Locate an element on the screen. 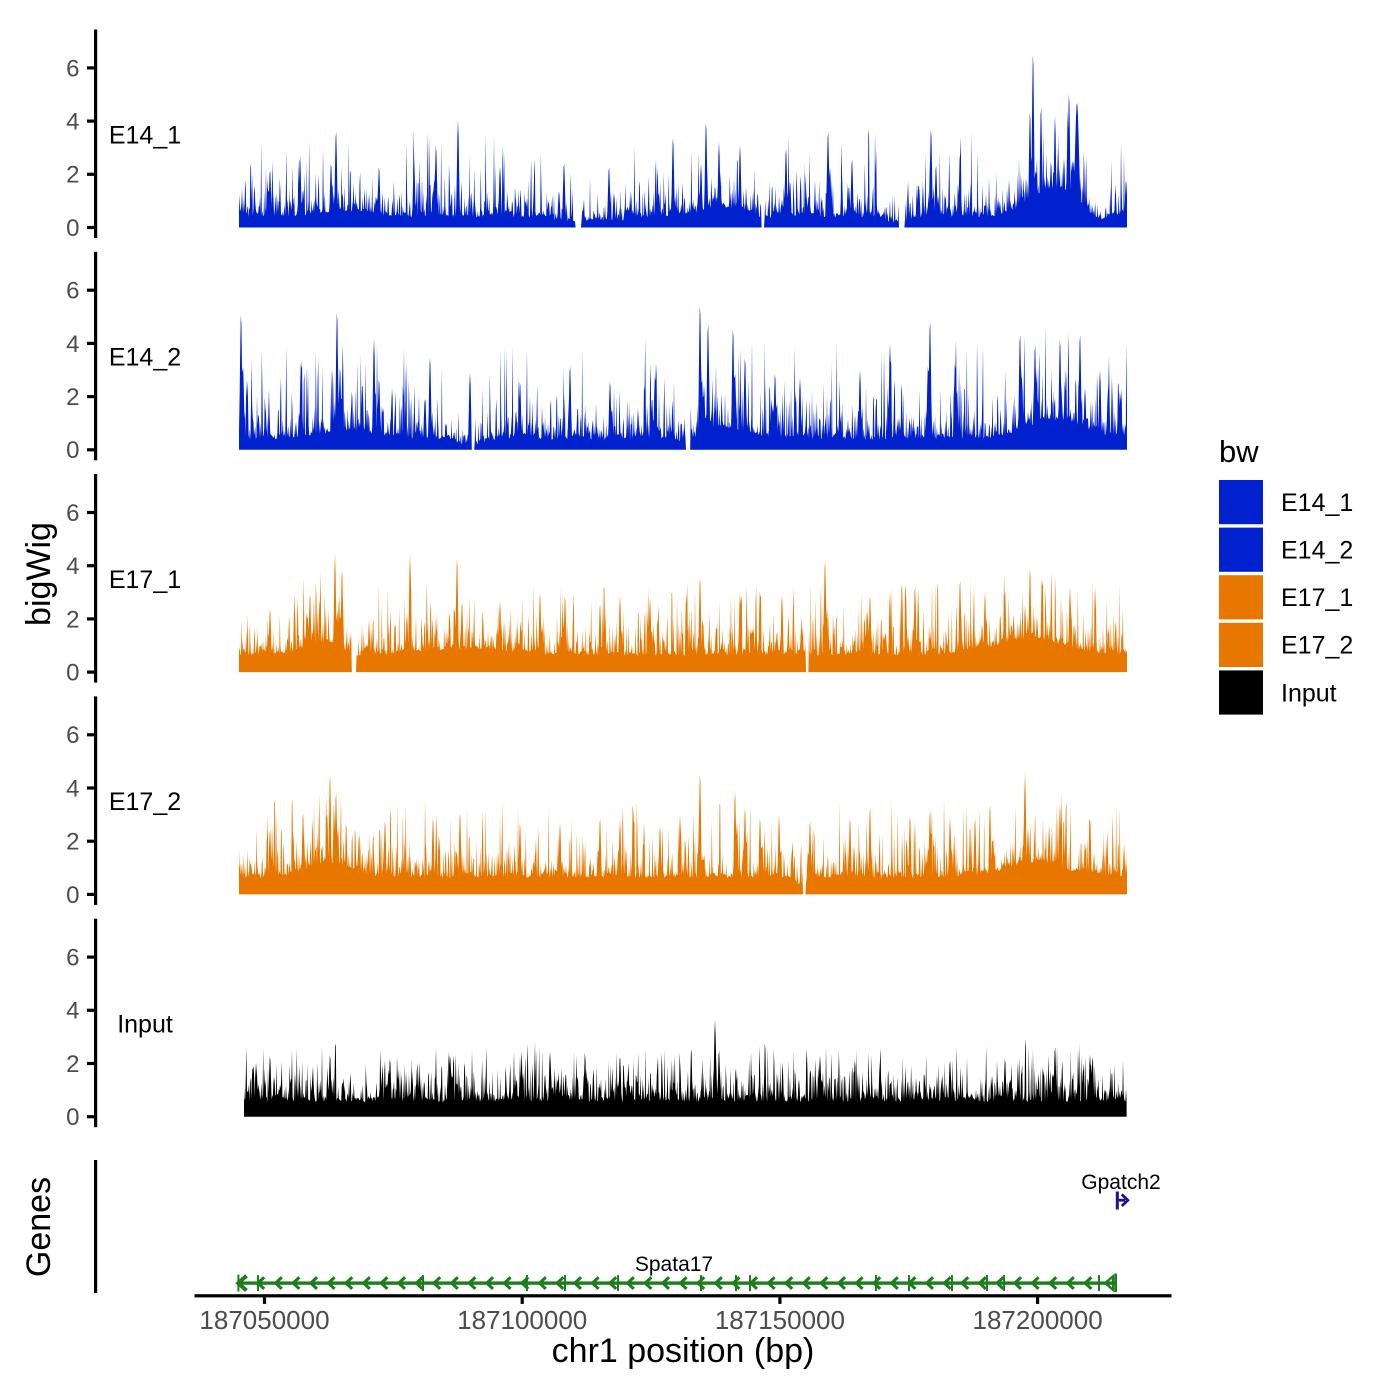  svg-text: bigWig is located at coordinates (39, 574).